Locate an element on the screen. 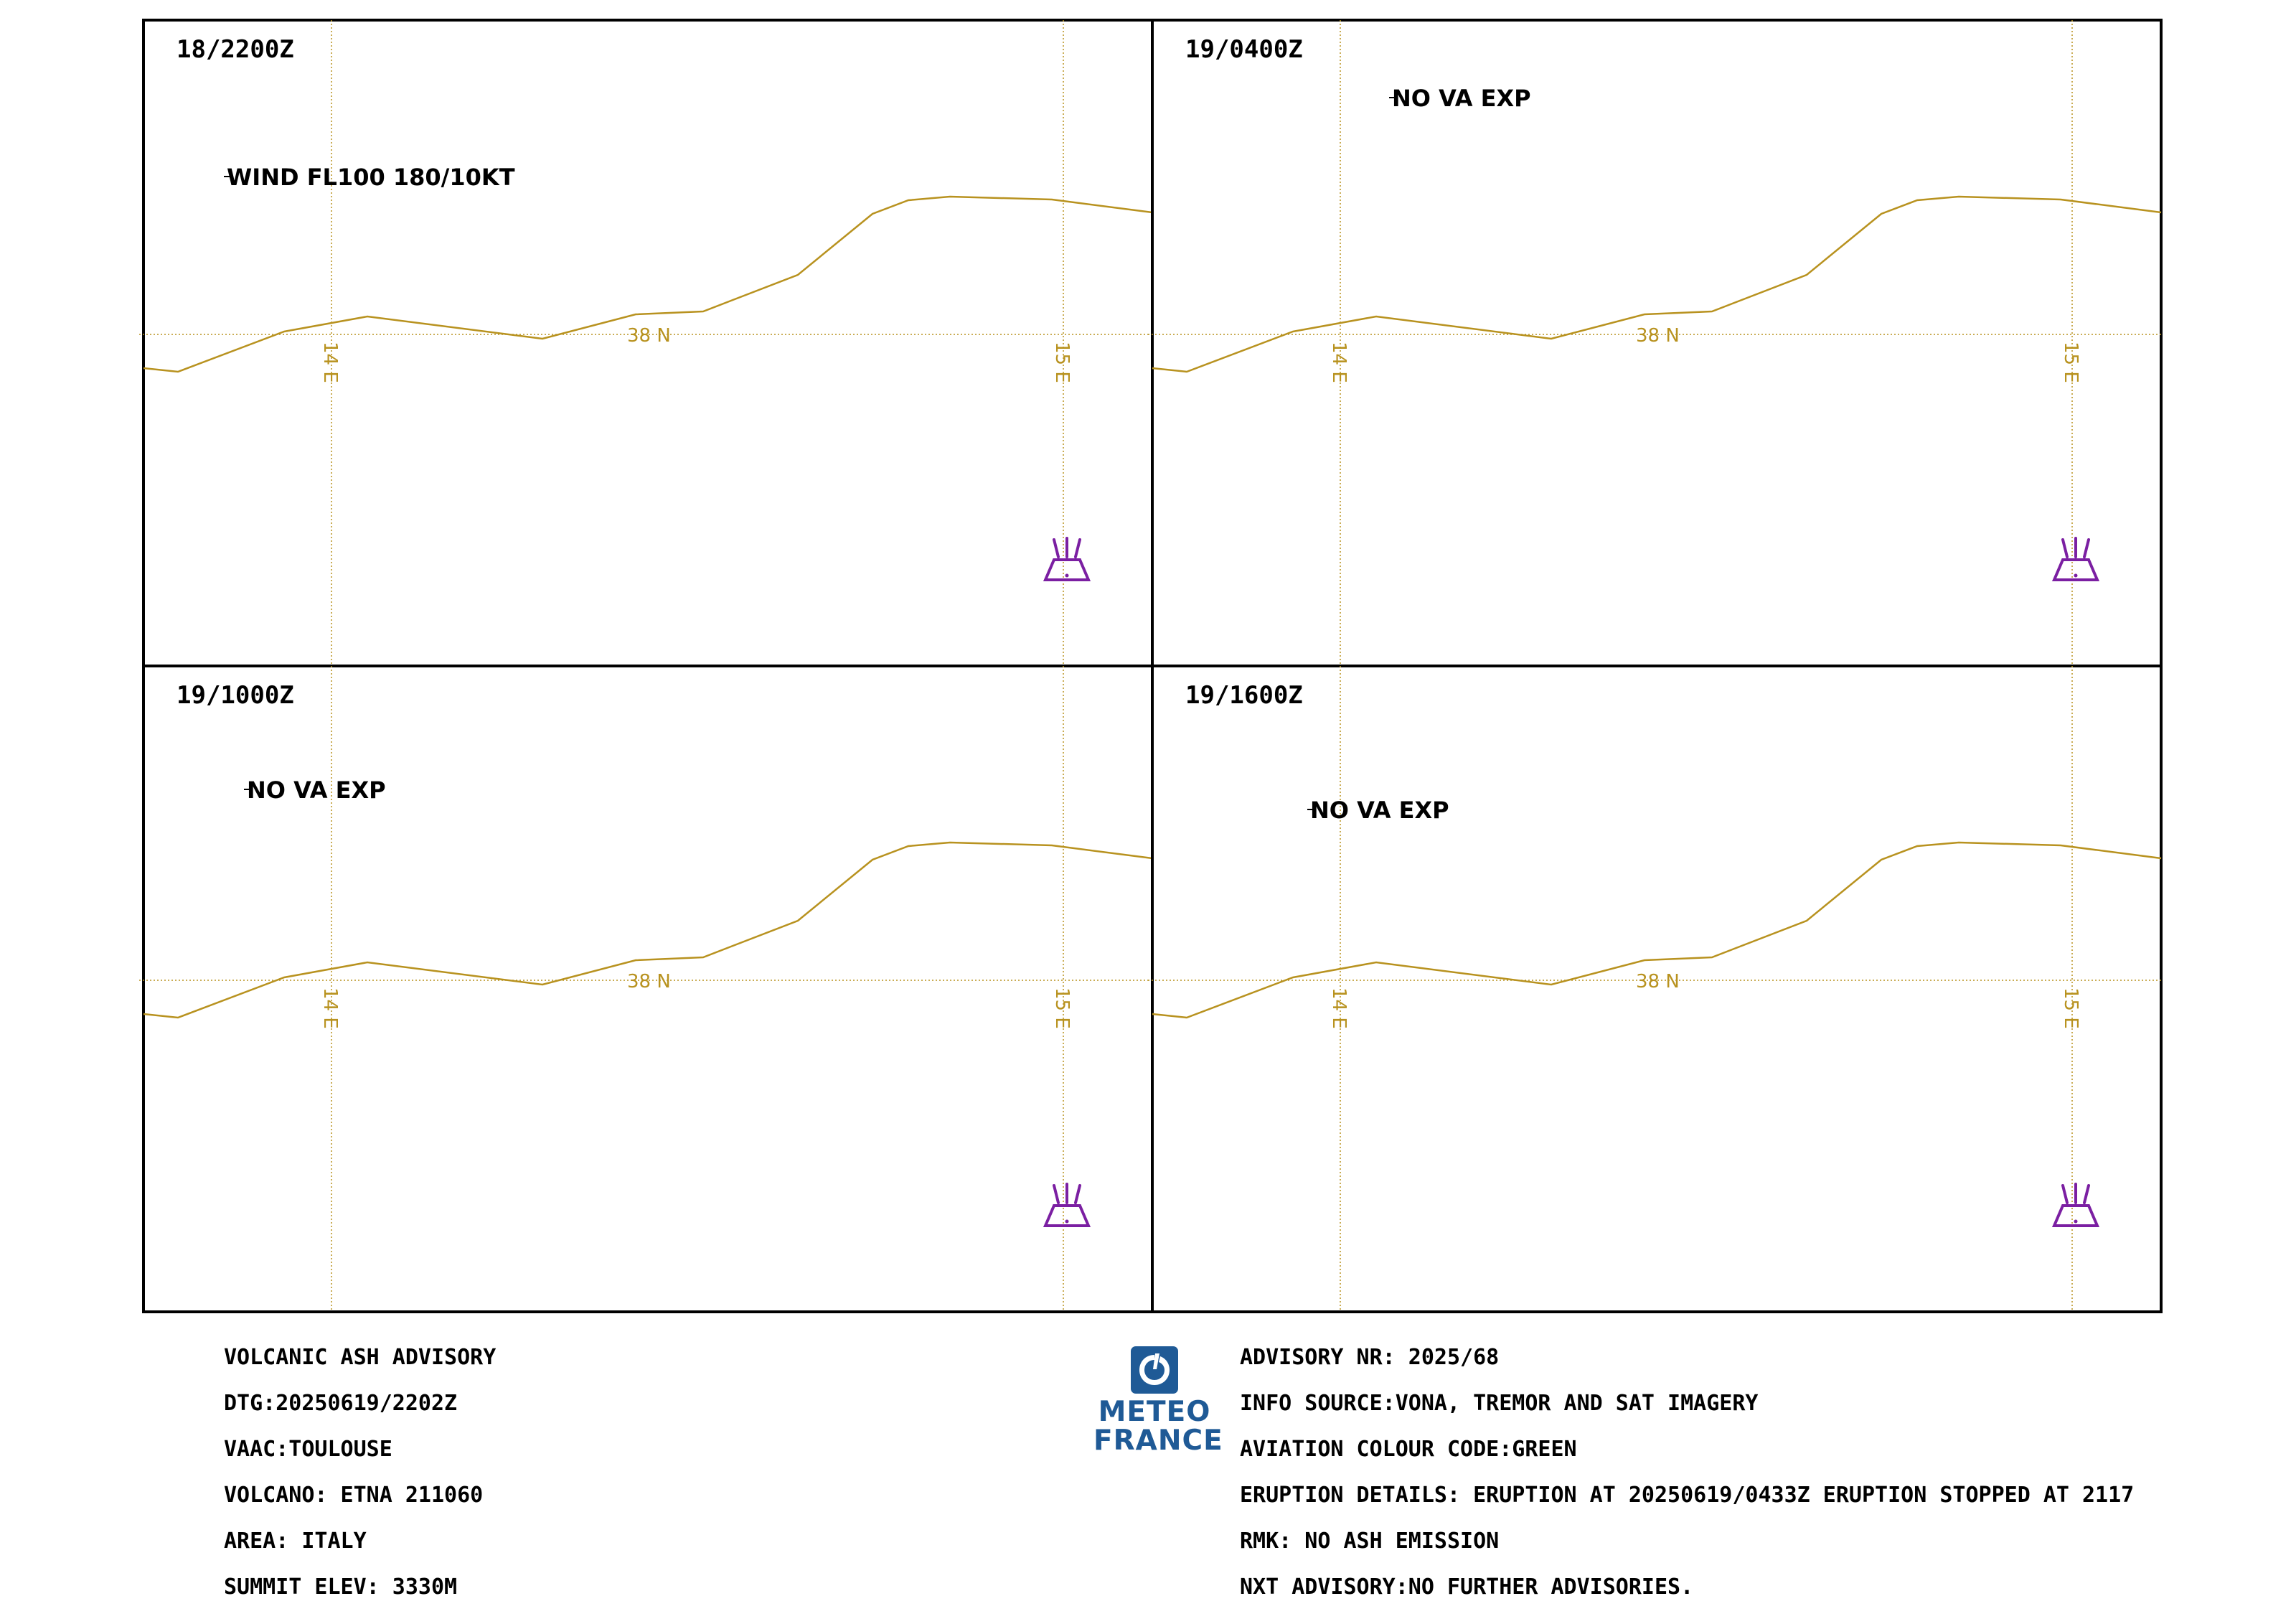 The width and height of the screenshot is (2296, 1624). panel-time-label: 18/2200Z is located at coordinates (236, 49).